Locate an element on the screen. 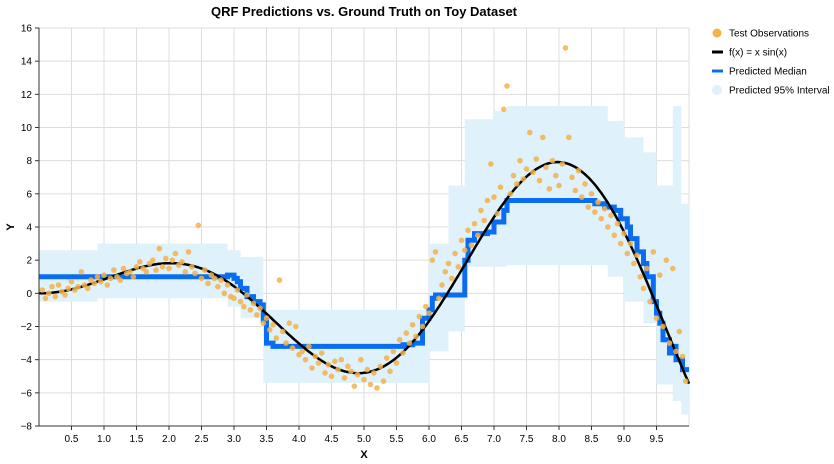  x-tick-label: 3.0 is located at coordinates (234, 439).